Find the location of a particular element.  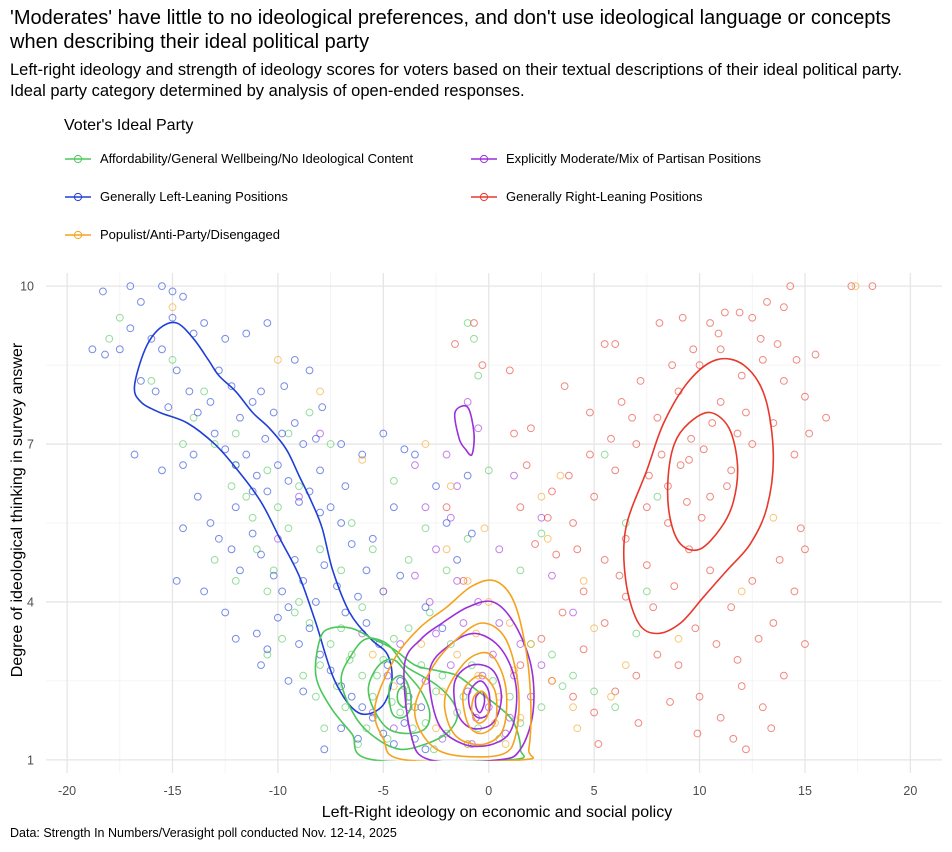

contour-generally-left-leaning-positions is located at coordinates (263, 518).